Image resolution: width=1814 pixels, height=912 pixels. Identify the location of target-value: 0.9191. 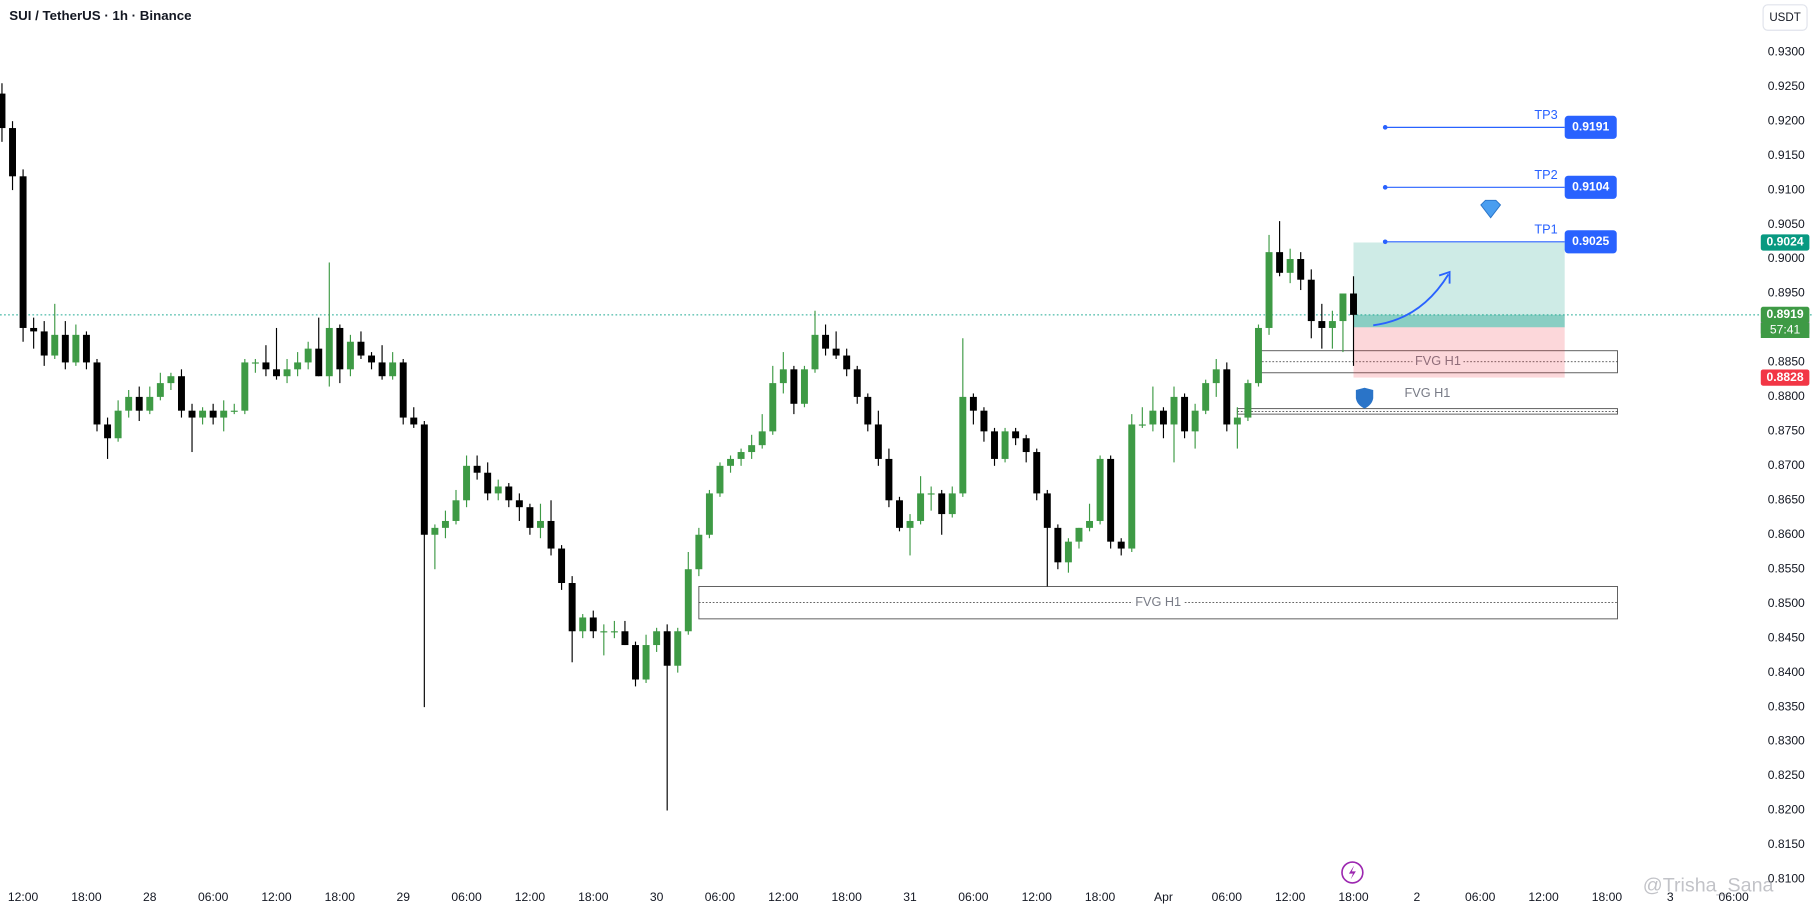
(1590, 127).